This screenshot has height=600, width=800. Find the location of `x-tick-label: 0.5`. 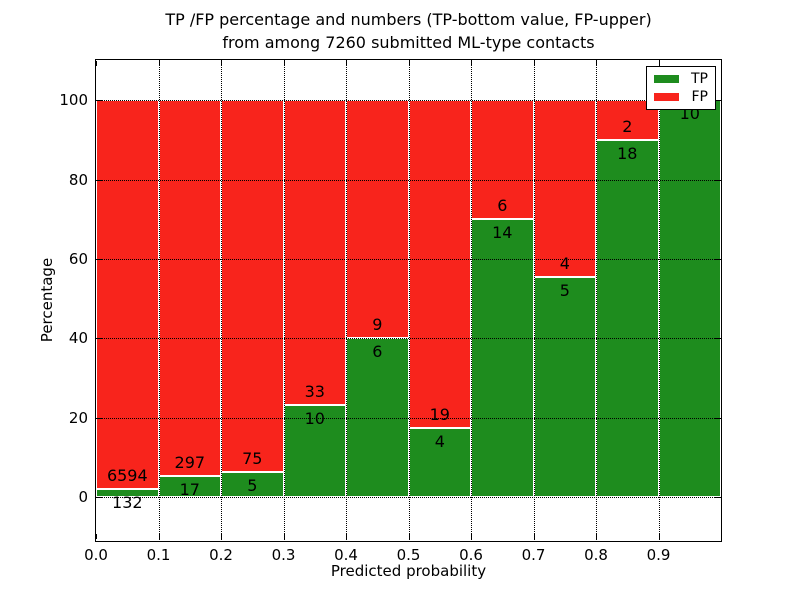

x-tick-label: 0.5 is located at coordinates (408, 555).